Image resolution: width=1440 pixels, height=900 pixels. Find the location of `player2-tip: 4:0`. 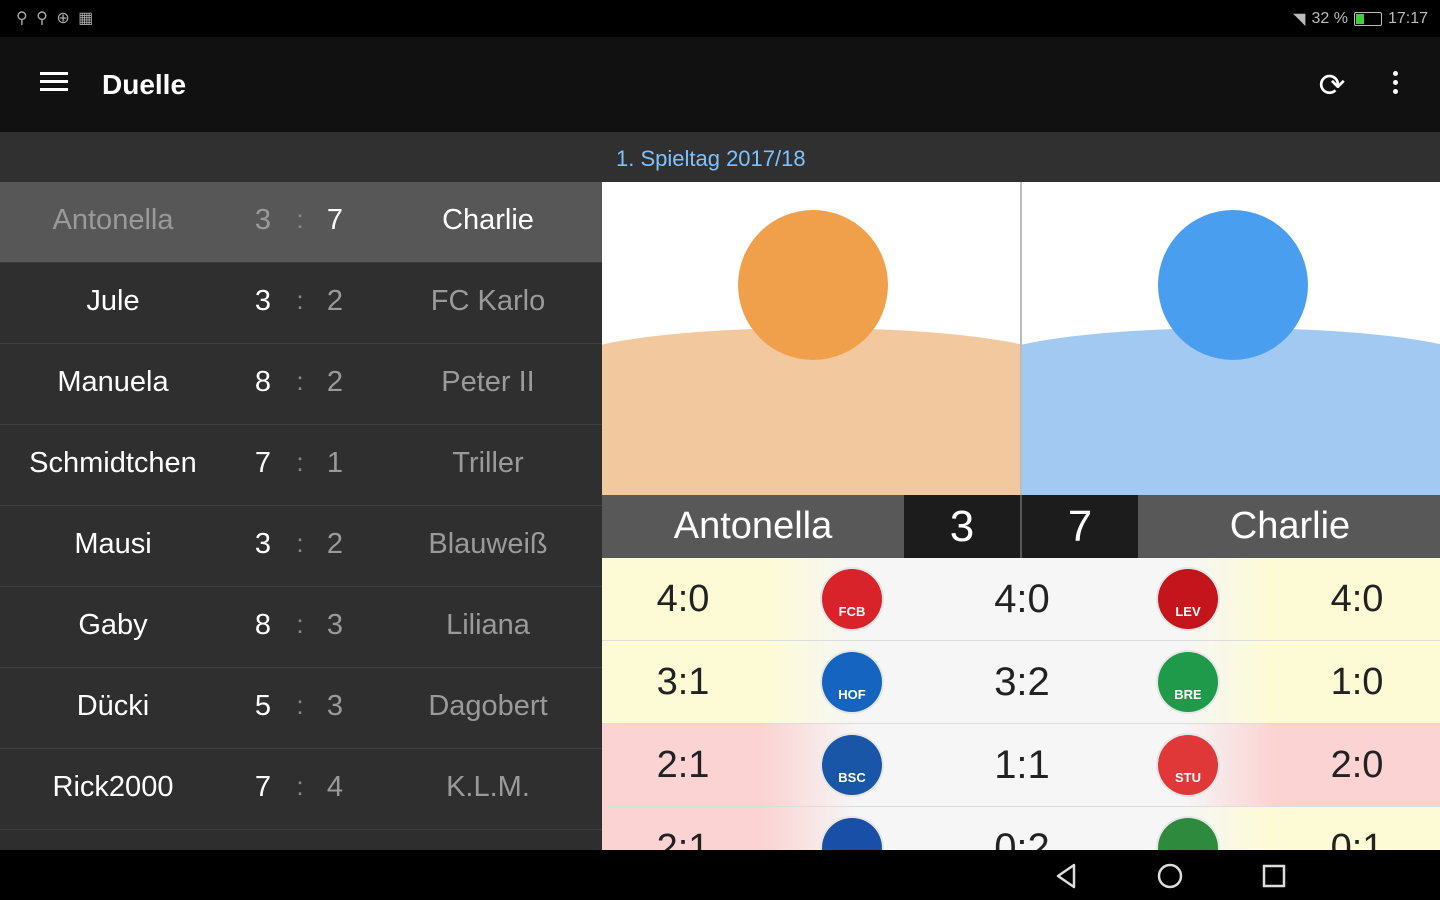

player2-tip: 4:0 is located at coordinates (1357, 599).